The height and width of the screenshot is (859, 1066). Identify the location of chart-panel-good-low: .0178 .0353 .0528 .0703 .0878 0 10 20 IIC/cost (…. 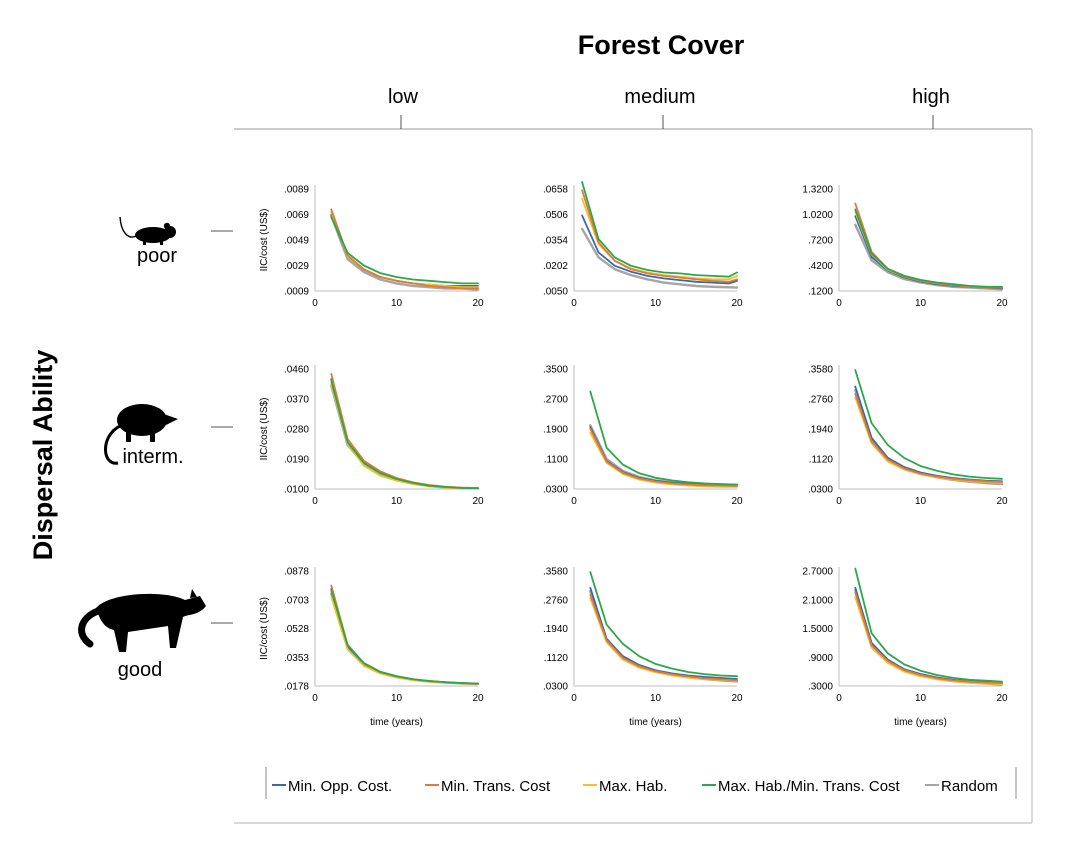
(371, 648).